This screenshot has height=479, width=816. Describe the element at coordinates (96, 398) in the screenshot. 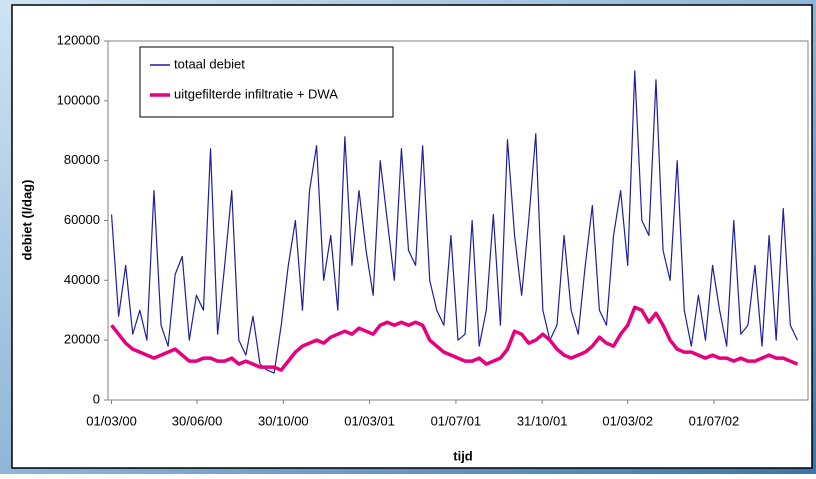

I see `y-tick-label: 0` at that location.